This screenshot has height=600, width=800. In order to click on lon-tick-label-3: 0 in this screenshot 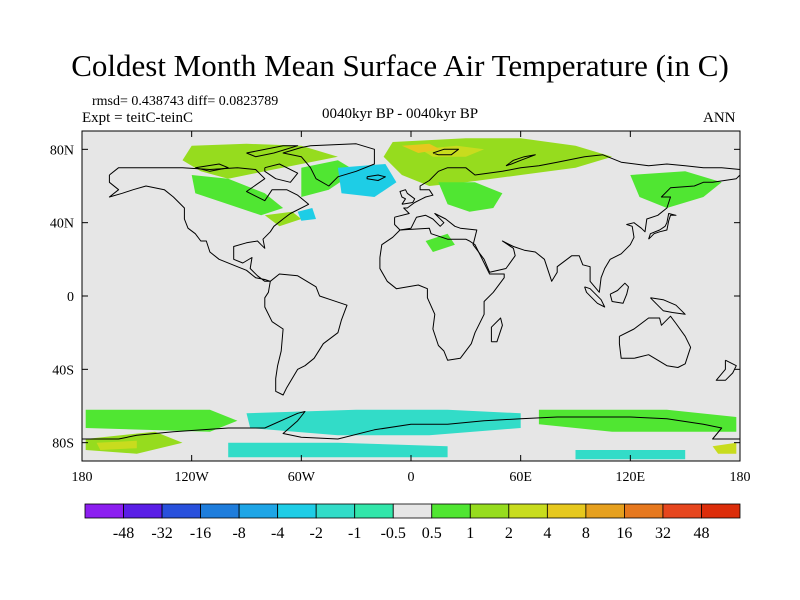, I will do `click(411, 477)`.